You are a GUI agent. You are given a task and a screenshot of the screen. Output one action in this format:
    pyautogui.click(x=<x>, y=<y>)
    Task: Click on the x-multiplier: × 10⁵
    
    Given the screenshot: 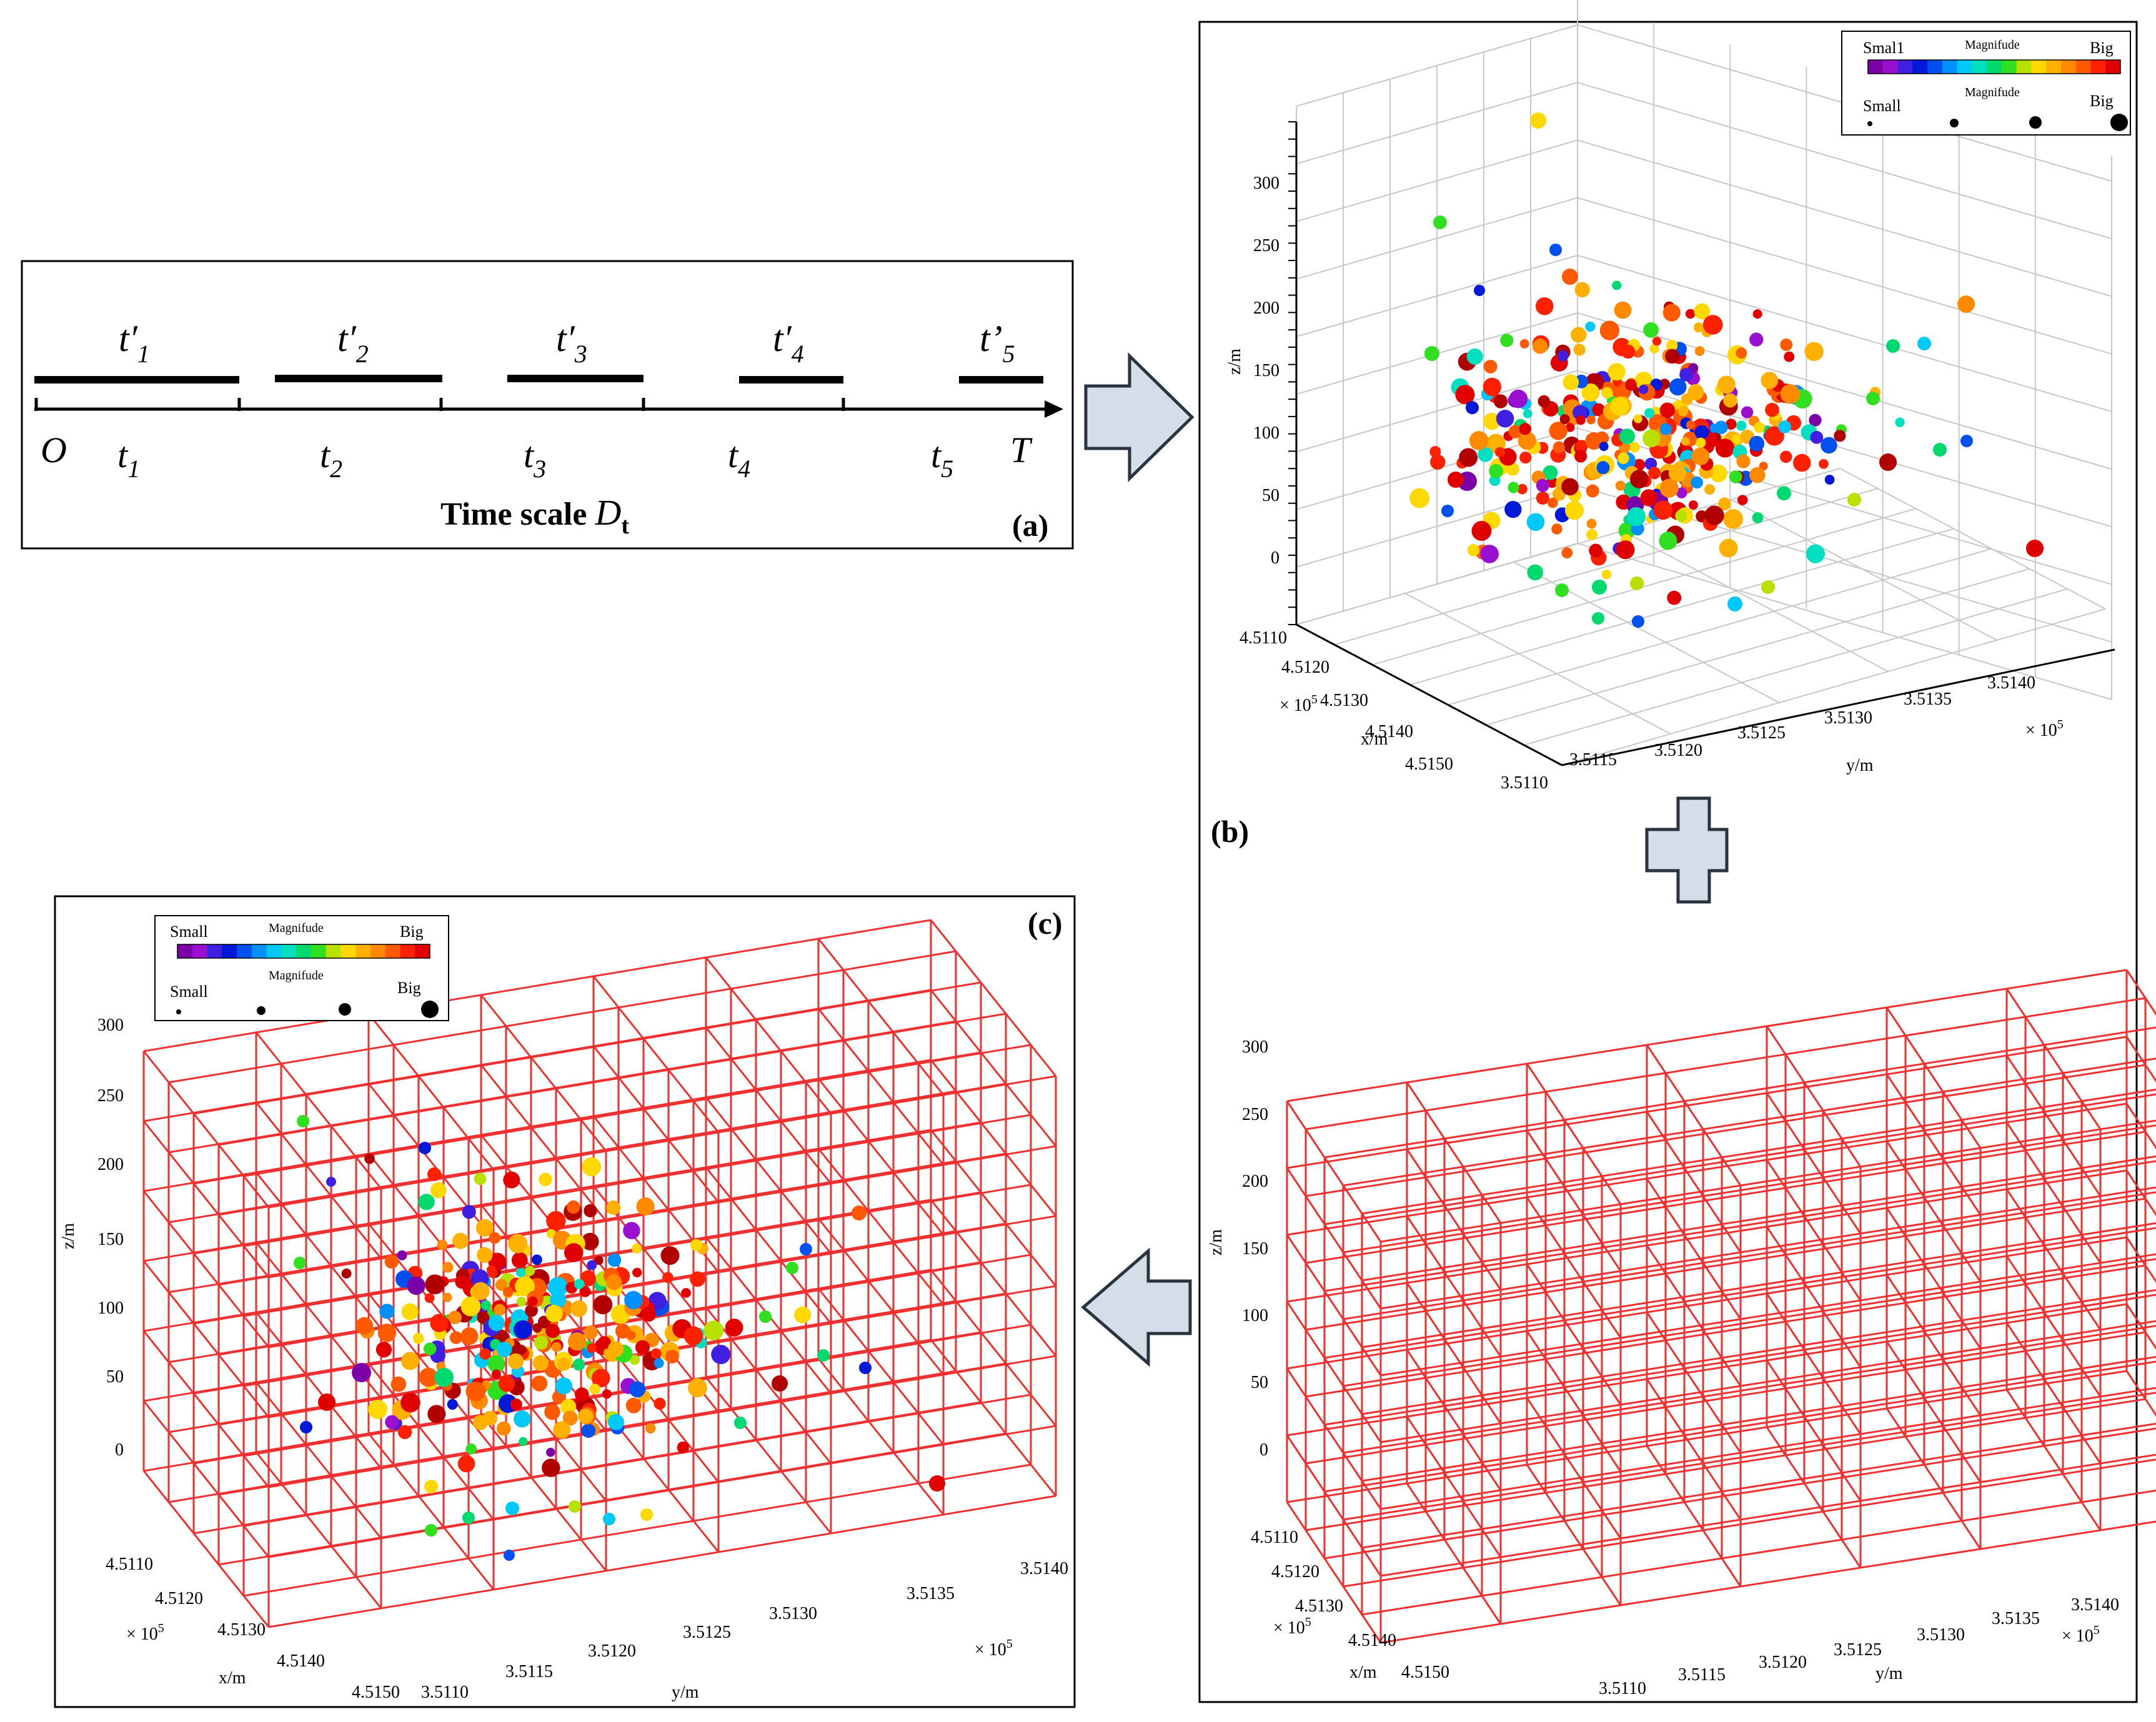 What is the action you would take?
    pyautogui.click(x=1292, y=1626)
    